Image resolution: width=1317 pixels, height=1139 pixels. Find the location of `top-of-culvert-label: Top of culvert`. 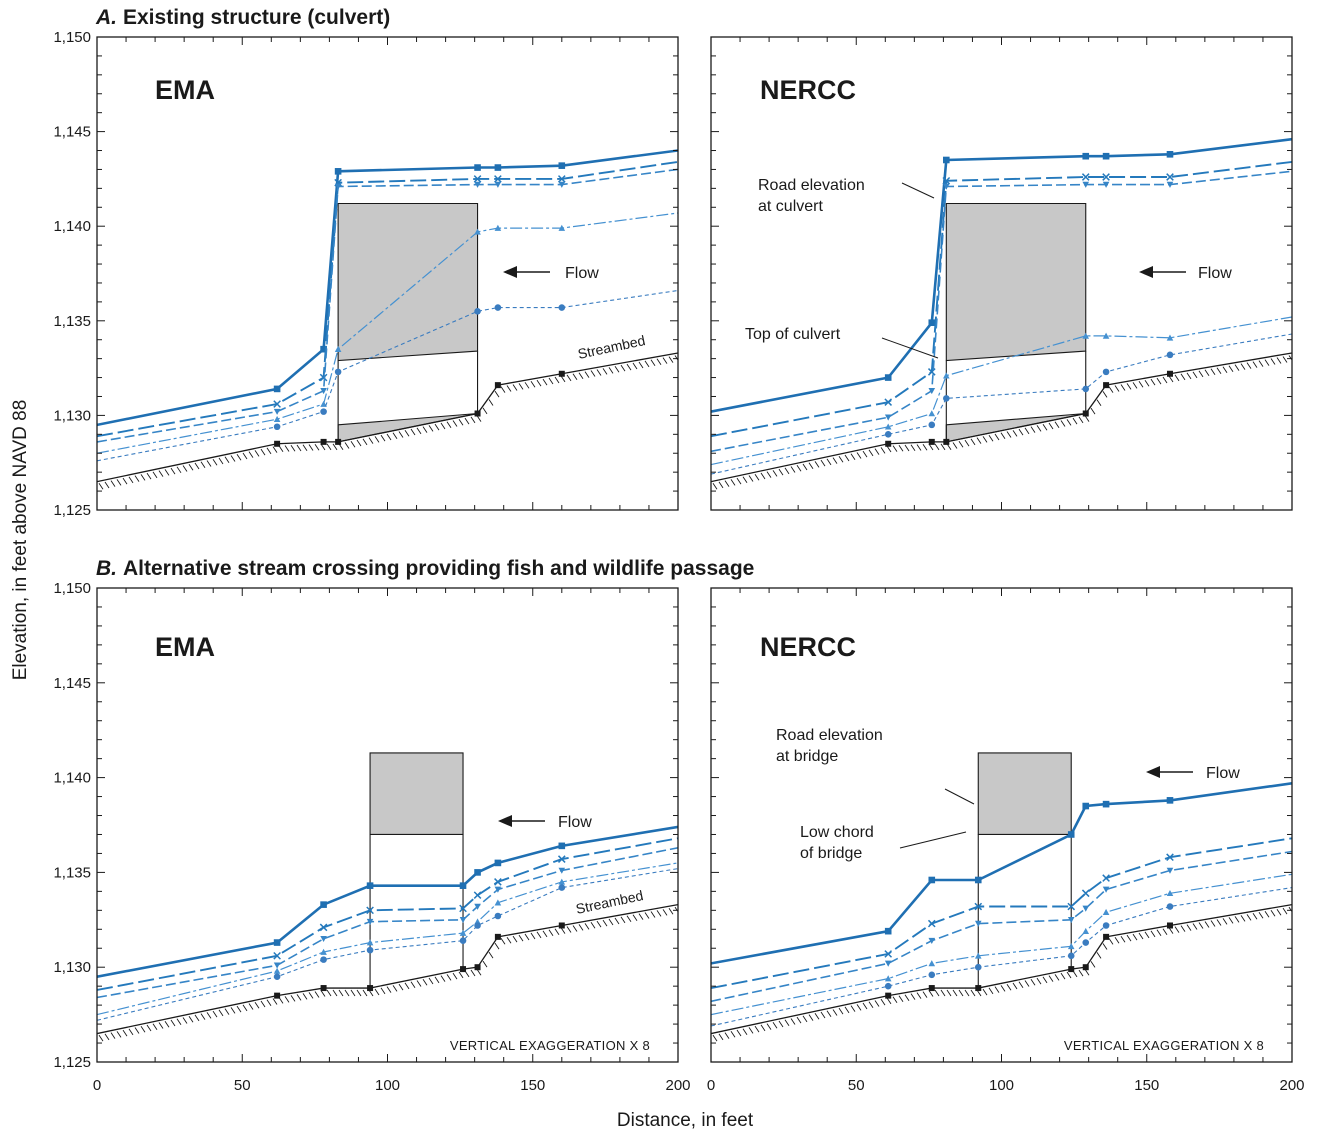

top-of-culvert-label: Top of culvert is located at coordinates (793, 334).